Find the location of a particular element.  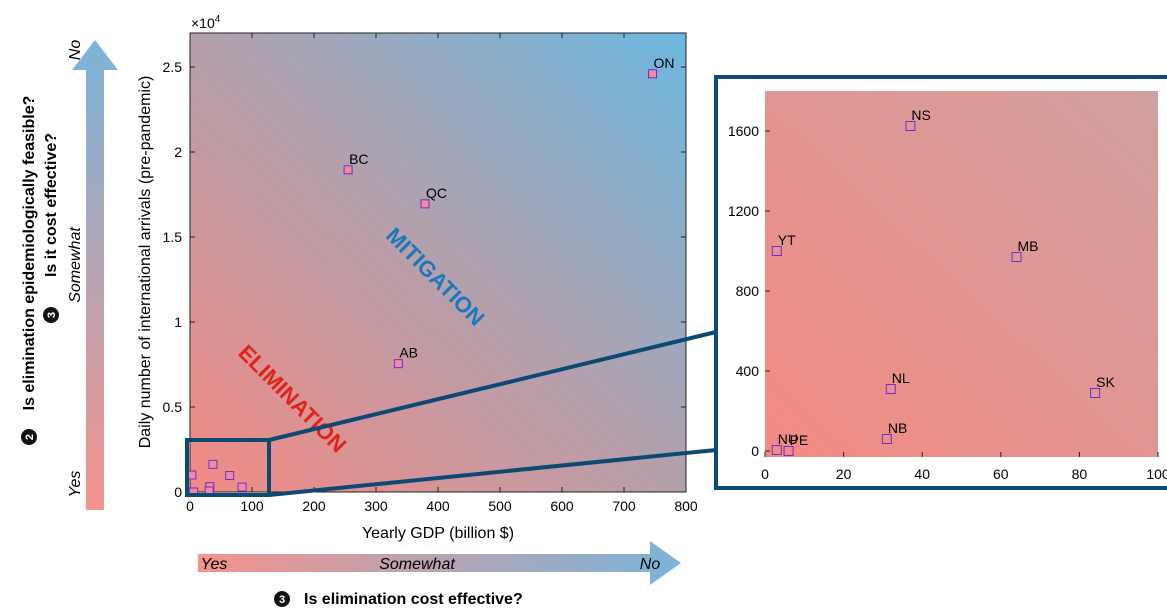

inset-point-label: MB is located at coordinates (1028, 246).